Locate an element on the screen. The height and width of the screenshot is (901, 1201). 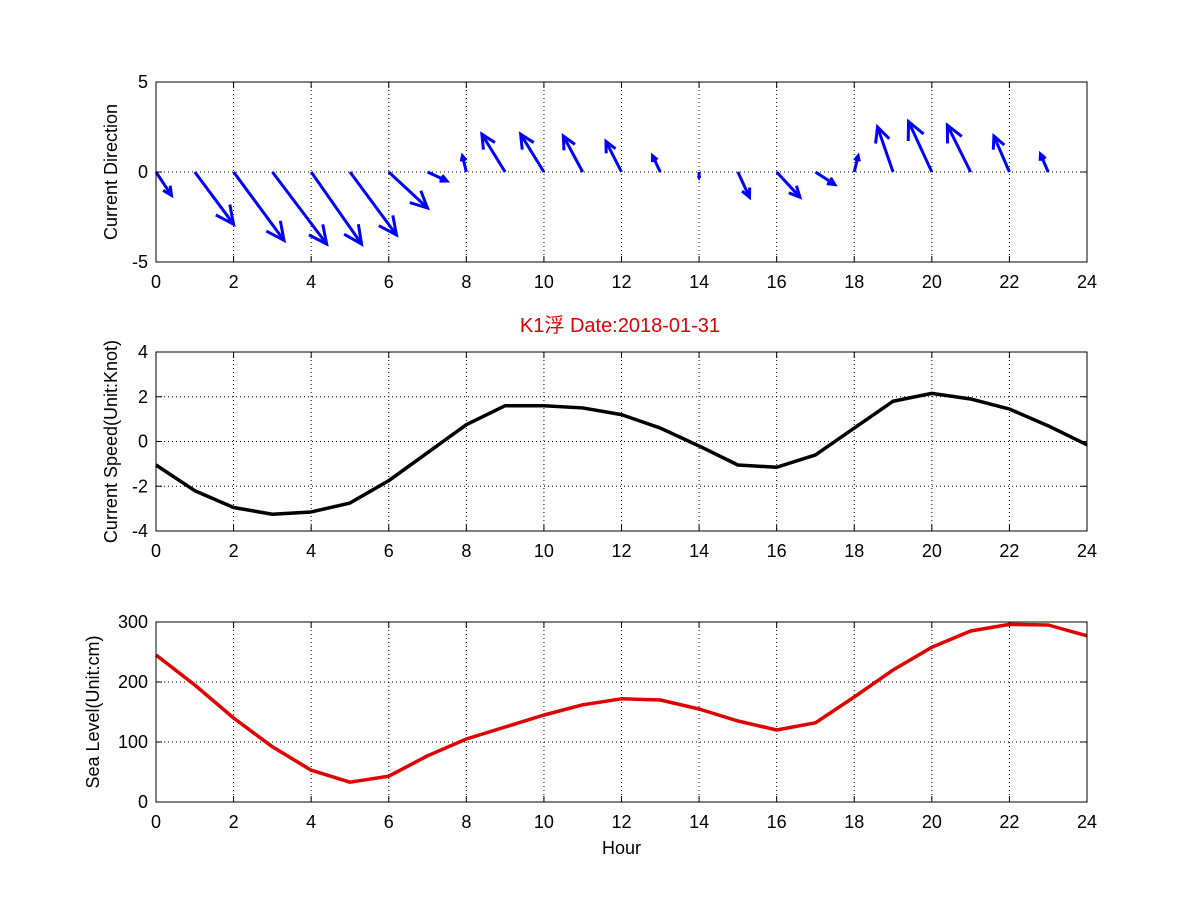
direction-x-tick-label: 2 is located at coordinates (234, 282).